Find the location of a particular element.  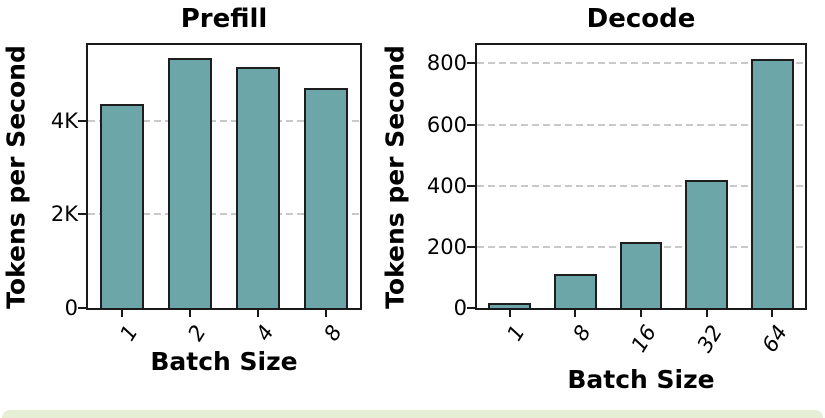

y-tick-label: 2K is located at coordinates (64, 214).